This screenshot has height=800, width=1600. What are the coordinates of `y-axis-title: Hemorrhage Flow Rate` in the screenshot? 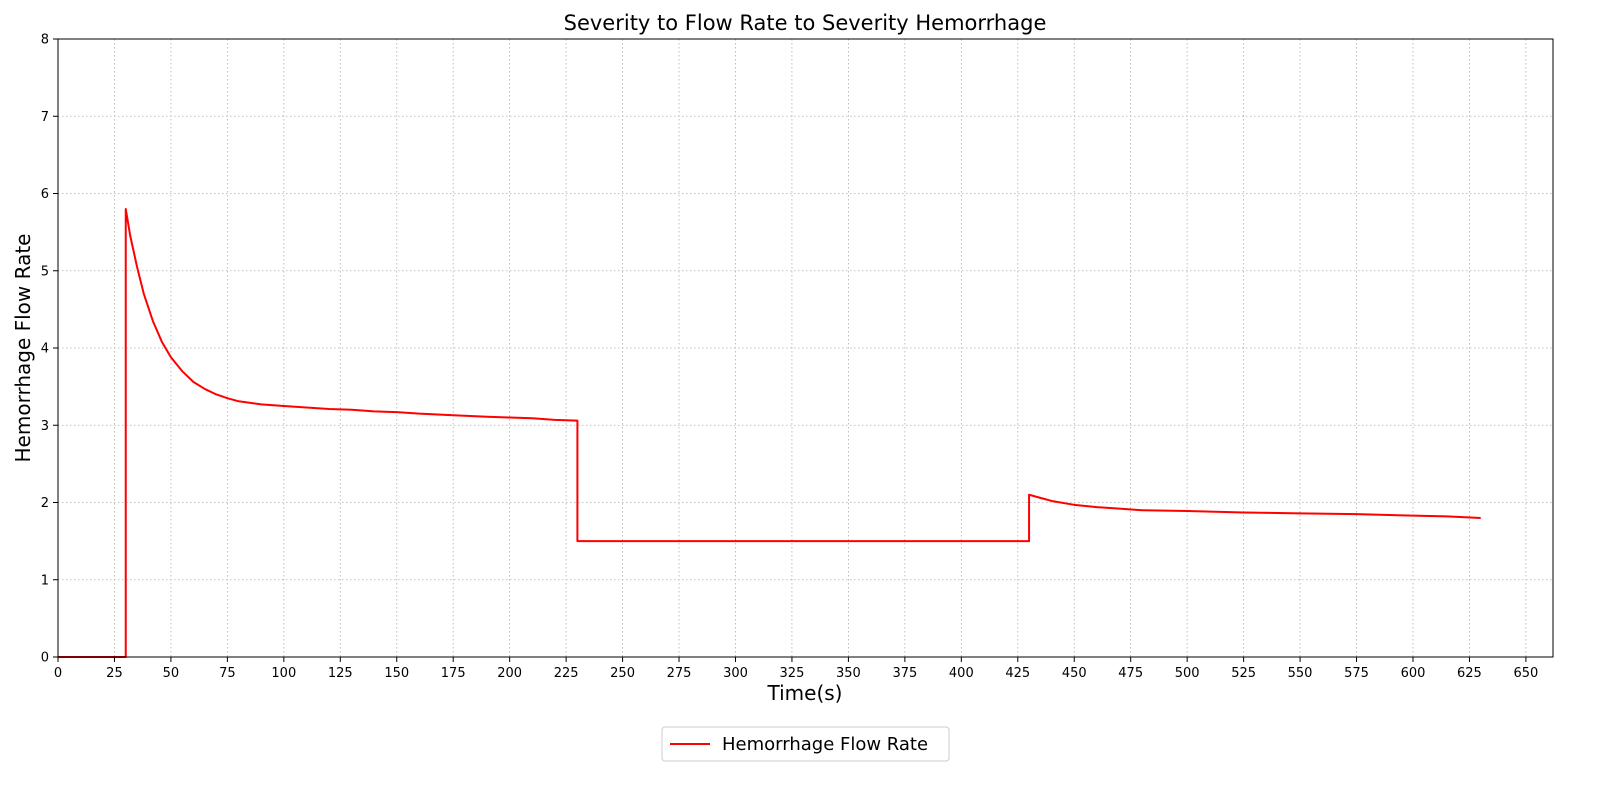 It's located at (23, 348).